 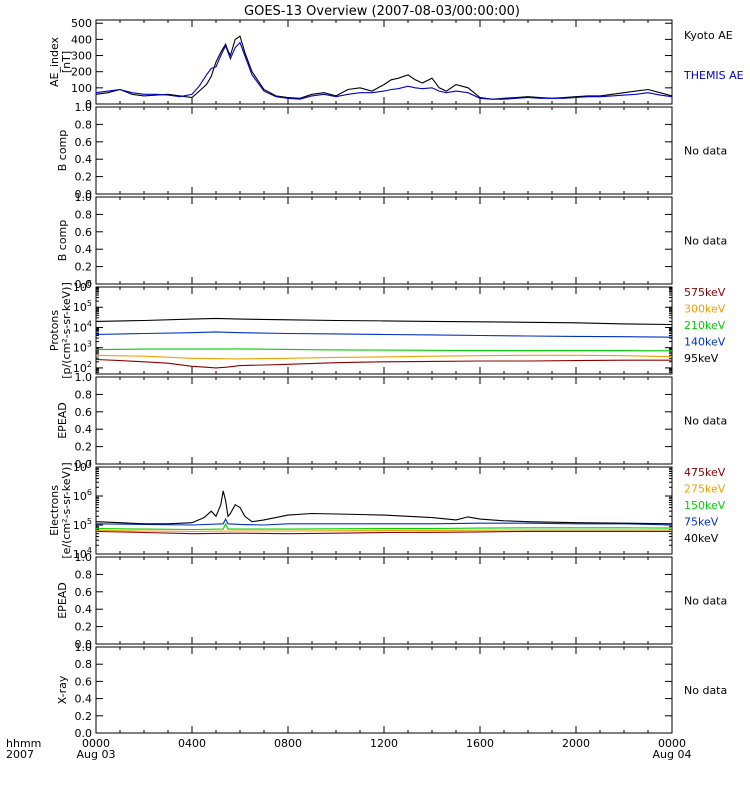 I want to click on figure-title: GOES-13 Overview (2007-08-03/00:00:00), so click(x=382, y=11).